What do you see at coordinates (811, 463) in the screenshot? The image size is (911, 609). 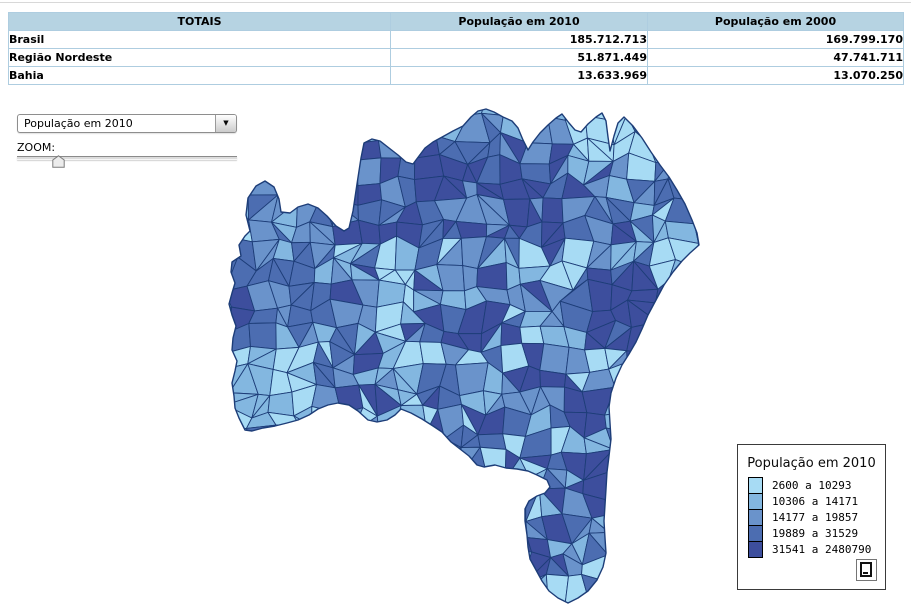 I see `legend-title: População em 2010` at bounding box center [811, 463].